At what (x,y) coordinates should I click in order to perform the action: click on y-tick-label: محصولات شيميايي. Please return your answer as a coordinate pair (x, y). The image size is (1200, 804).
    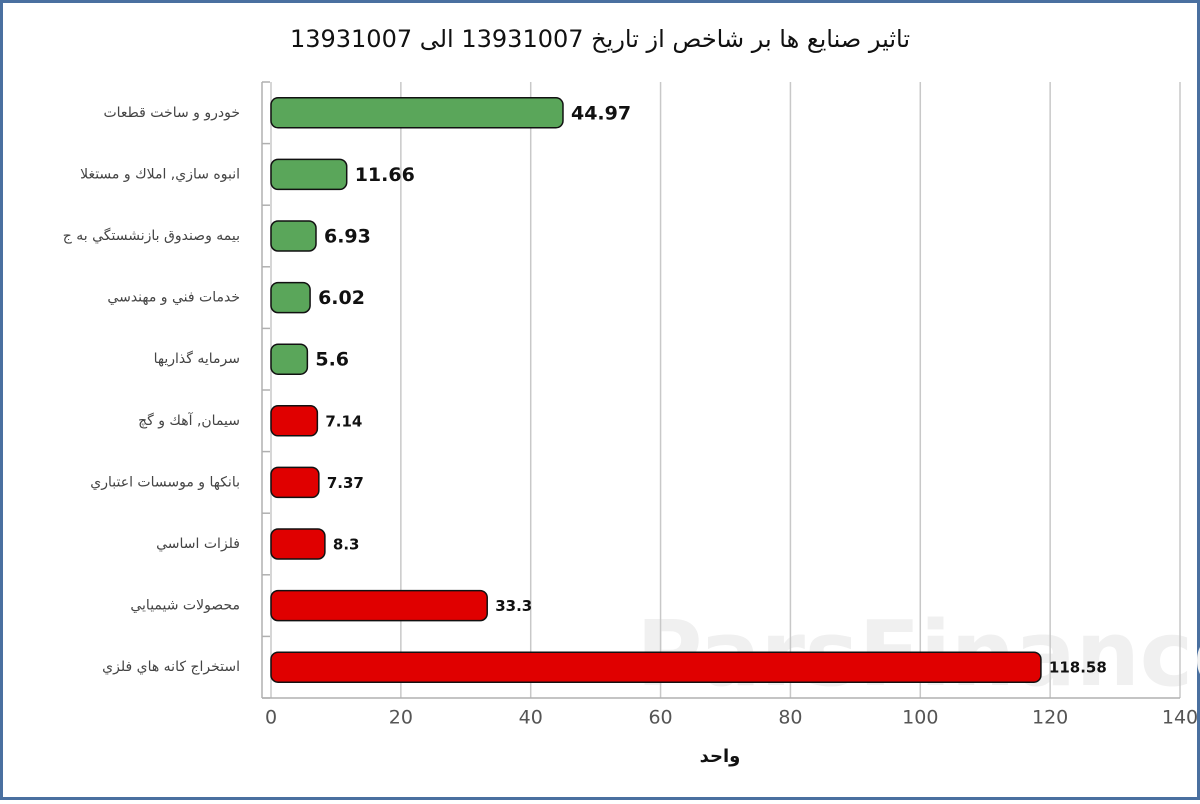
    Looking at the image, I should click on (185, 606).